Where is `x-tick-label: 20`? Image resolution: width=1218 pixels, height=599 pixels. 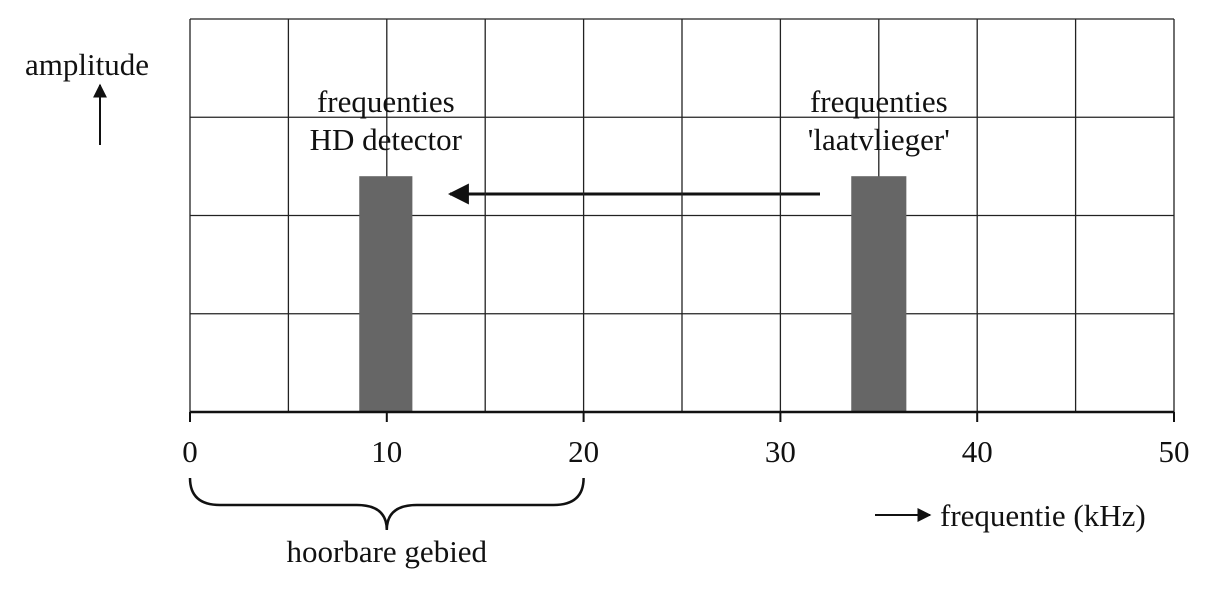 x-tick-label: 20 is located at coordinates (583, 451).